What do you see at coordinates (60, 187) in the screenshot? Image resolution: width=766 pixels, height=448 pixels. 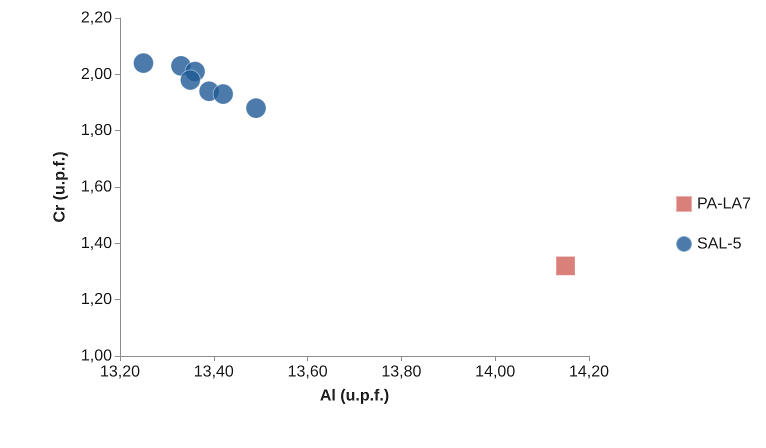 I see `y-axis-title: Cr (u.p.f.)` at bounding box center [60, 187].